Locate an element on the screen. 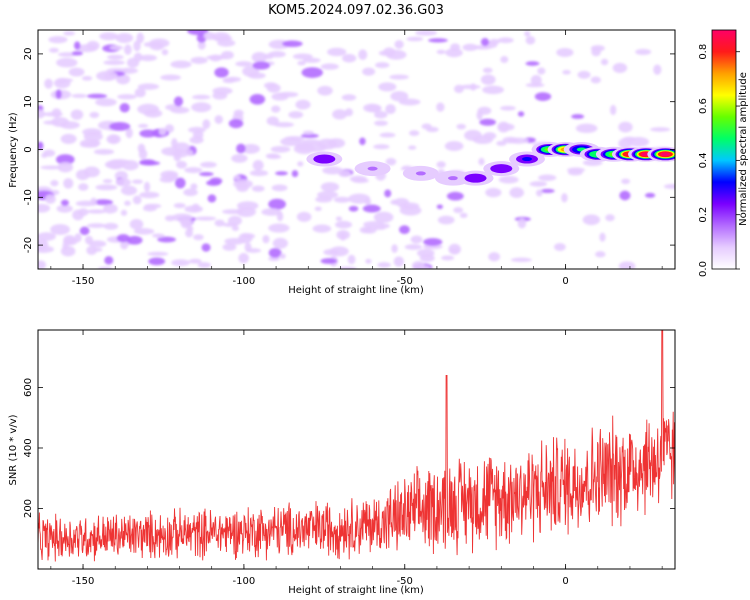 The height and width of the screenshot is (600, 750). colorbar-label: Normalized spectral amplitude is located at coordinates (743, 149).